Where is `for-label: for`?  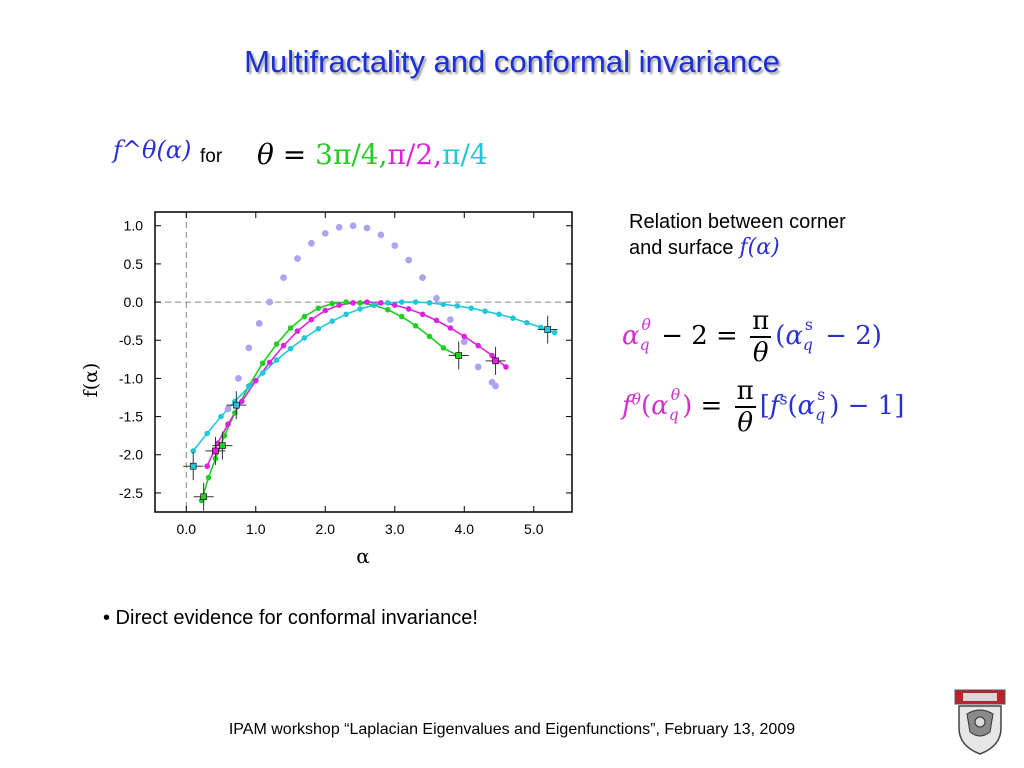
for-label: for is located at coordinates (211, 156).